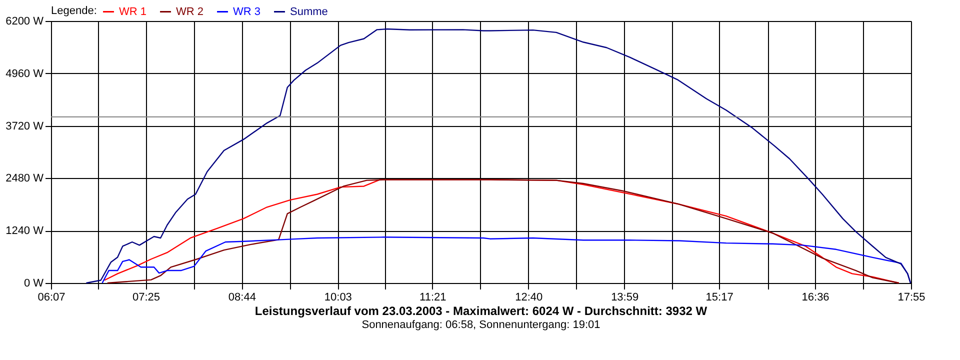  What do you see at coordinates (481, 311) in the screenshot?
I see `text: Leistungsverlauf vom 23.03.2003 - Maximalwert: 6024 W - Durchschnitt: 3932 W` at bounding box center [481, 311].